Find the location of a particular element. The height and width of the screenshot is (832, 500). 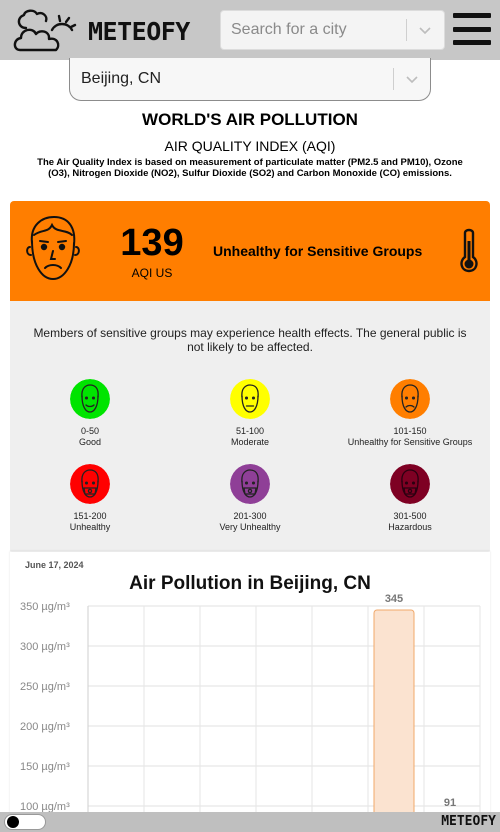

aqi-unit: AQI US is located at coordinates (152, 273).